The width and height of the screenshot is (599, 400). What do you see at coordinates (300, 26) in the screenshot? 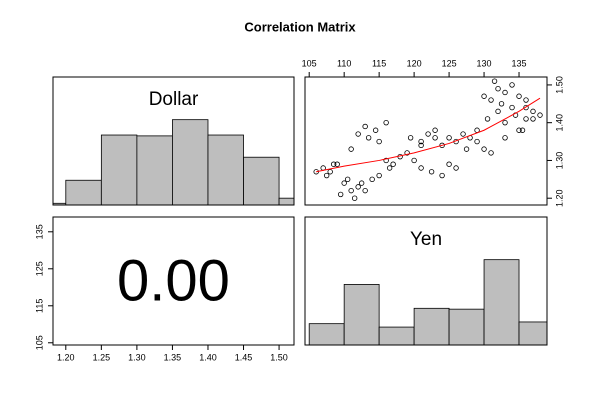
I see `chart-title: Correlation Matrix` at bounding box center [300, 26].